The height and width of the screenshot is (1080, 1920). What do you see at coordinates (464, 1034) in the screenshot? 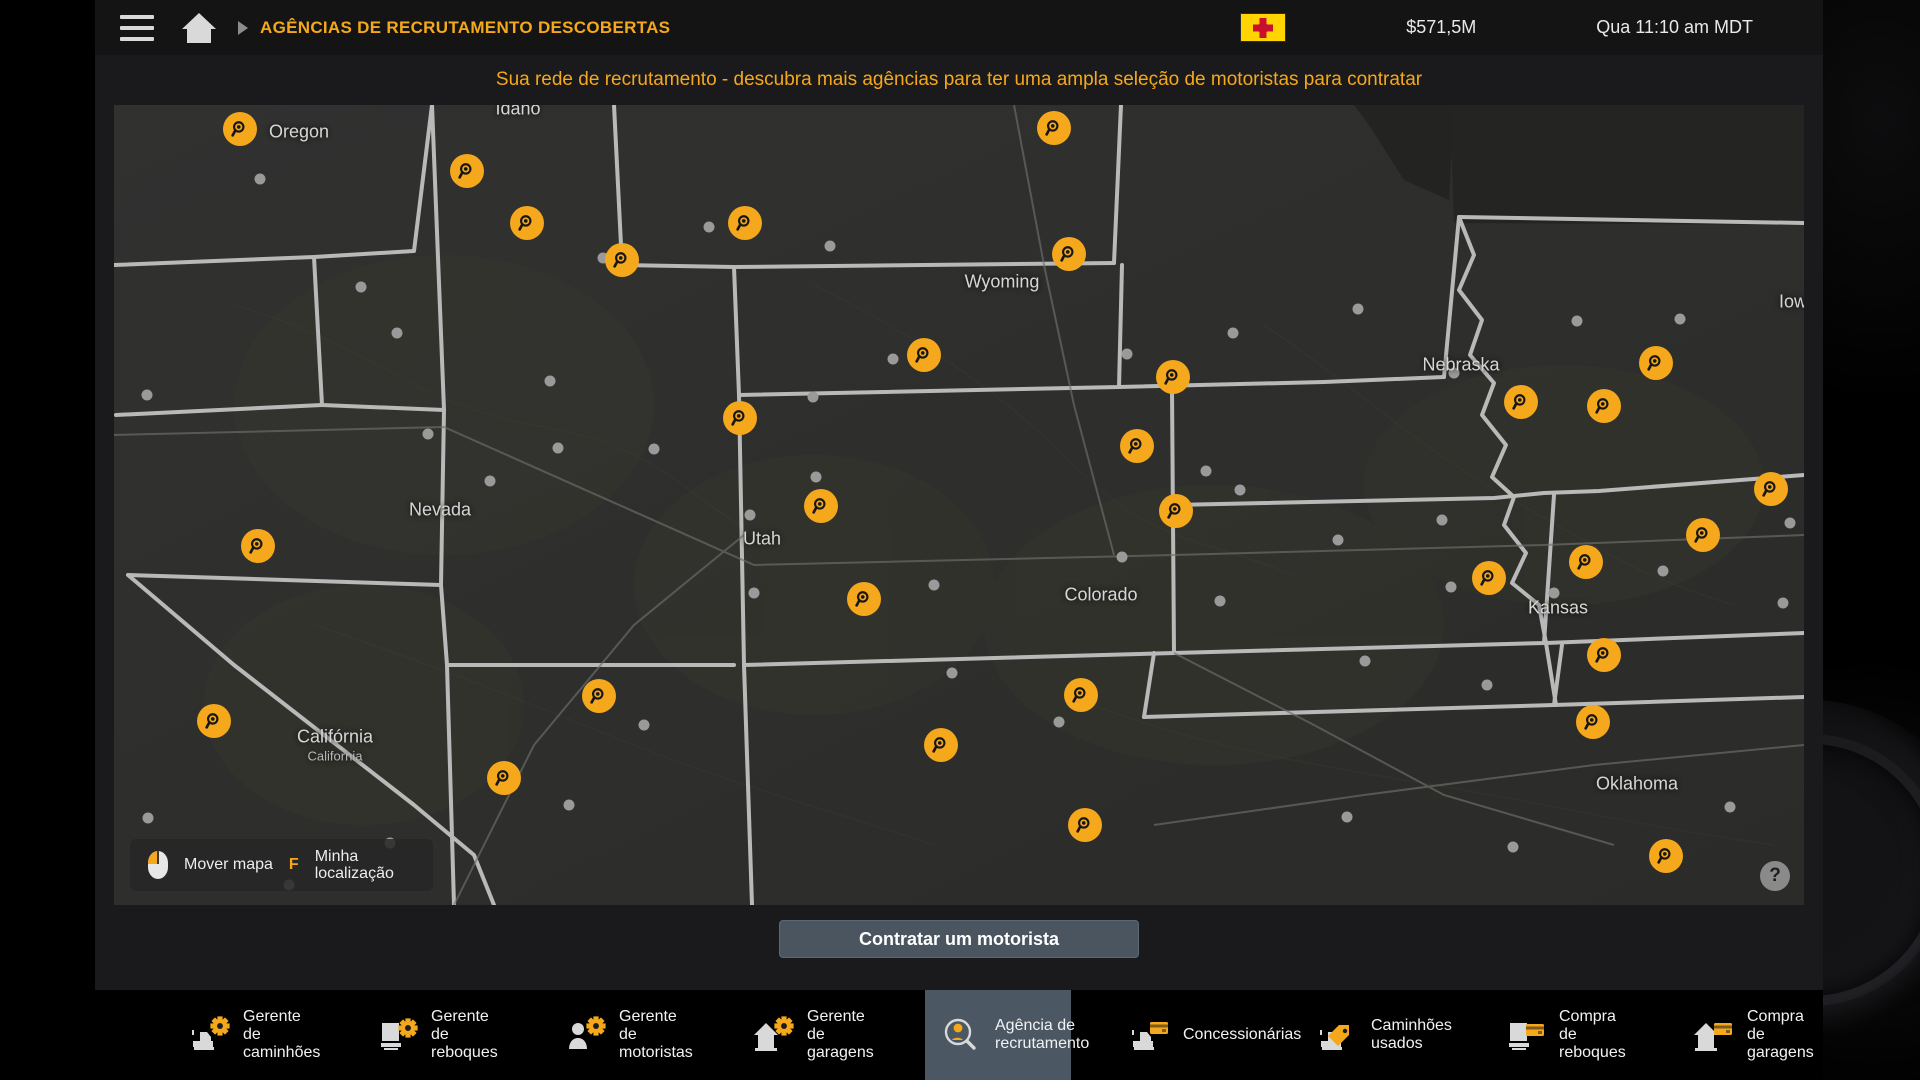
I see `toolbar-item-label: Gerente de reboques` at bounding box center [464, 1034].